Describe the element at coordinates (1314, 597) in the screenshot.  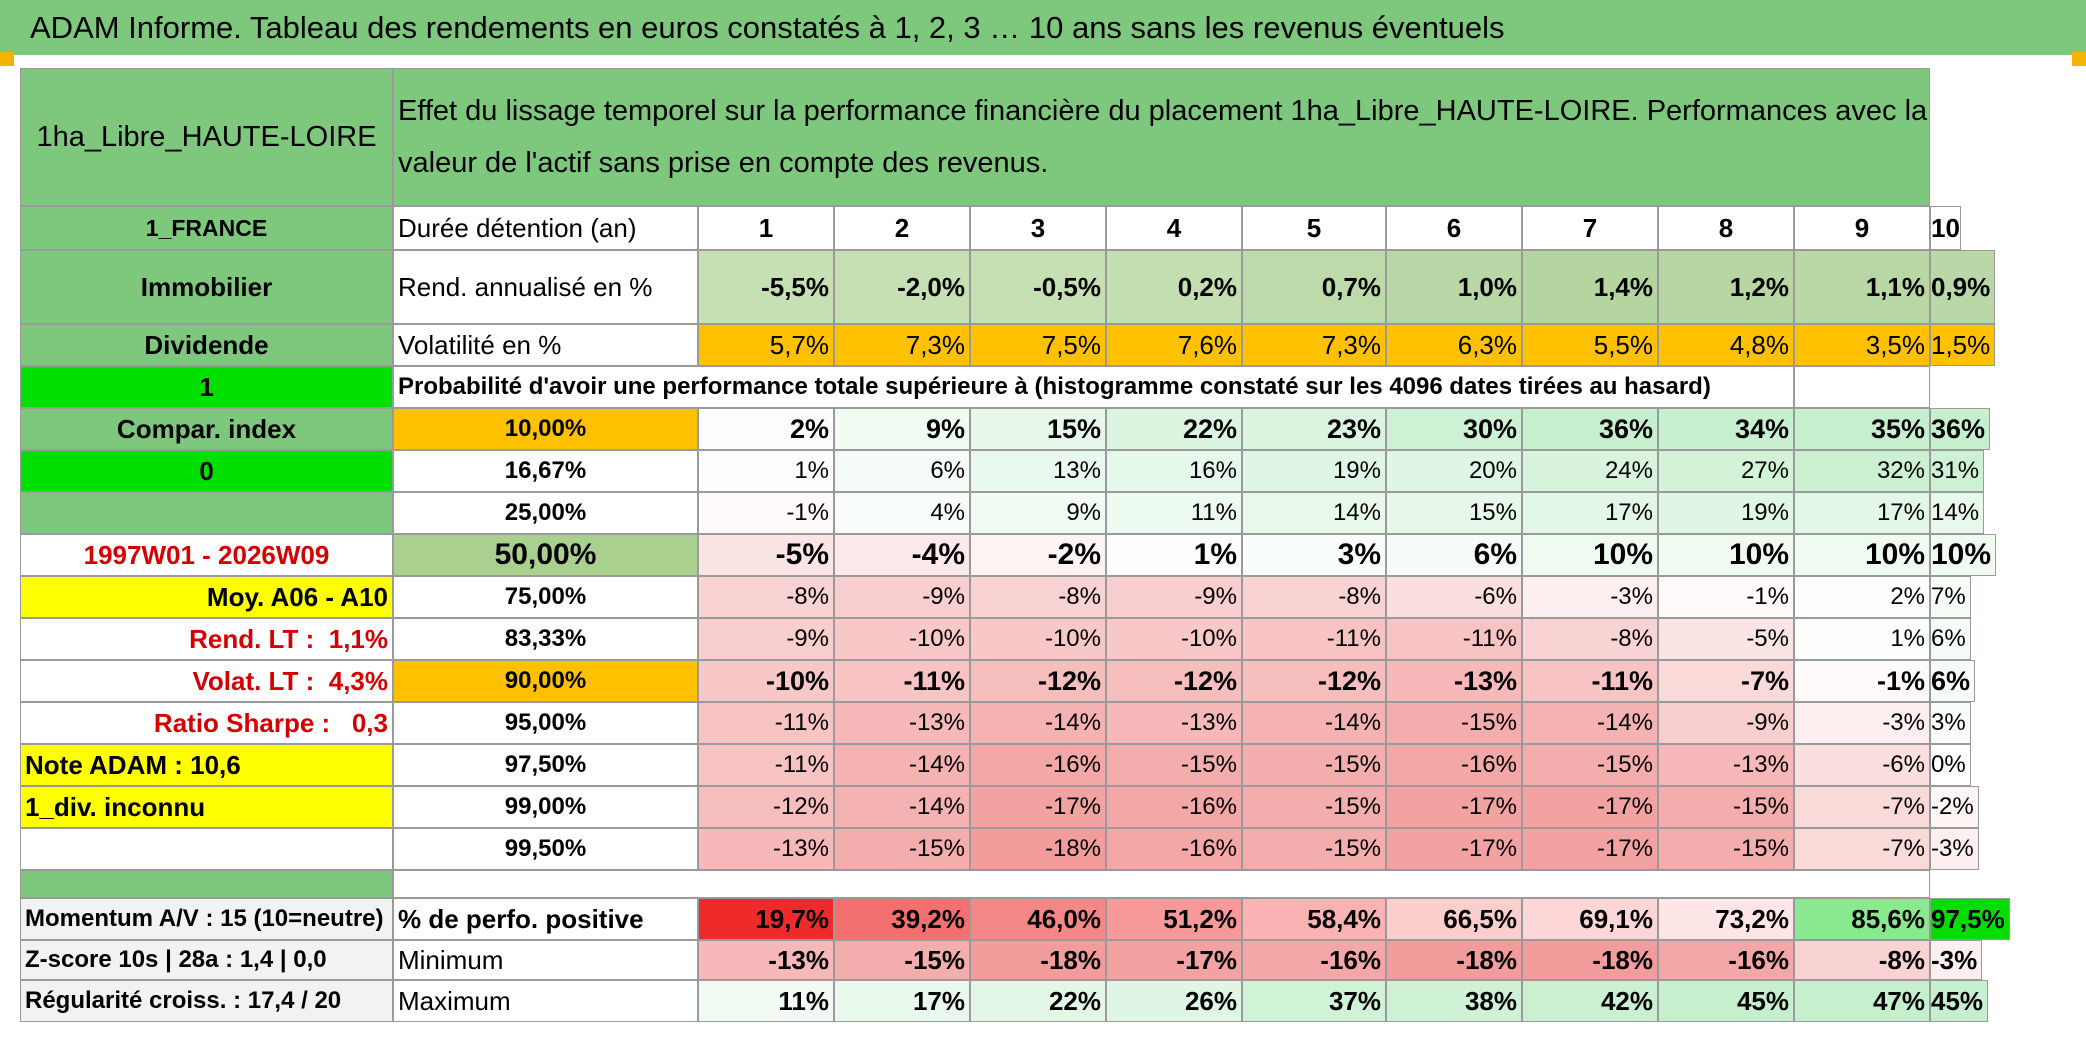
I see `quantile-value: -8%` at that location.